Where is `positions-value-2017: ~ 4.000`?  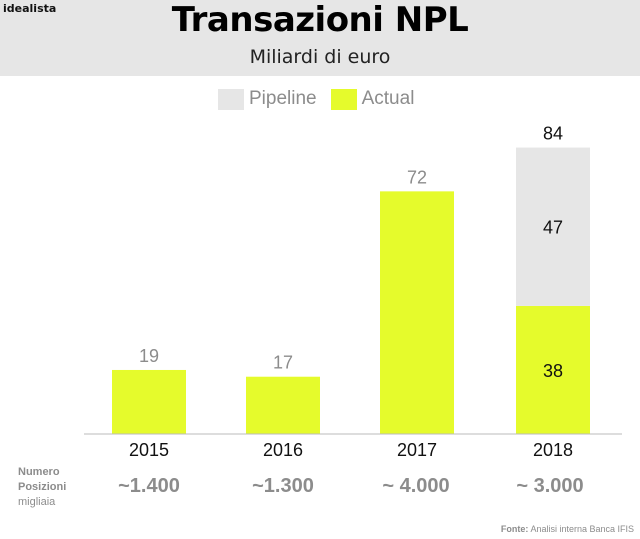
positions-value-2017: ~ 4.000 is located at coordinates (416, 486).